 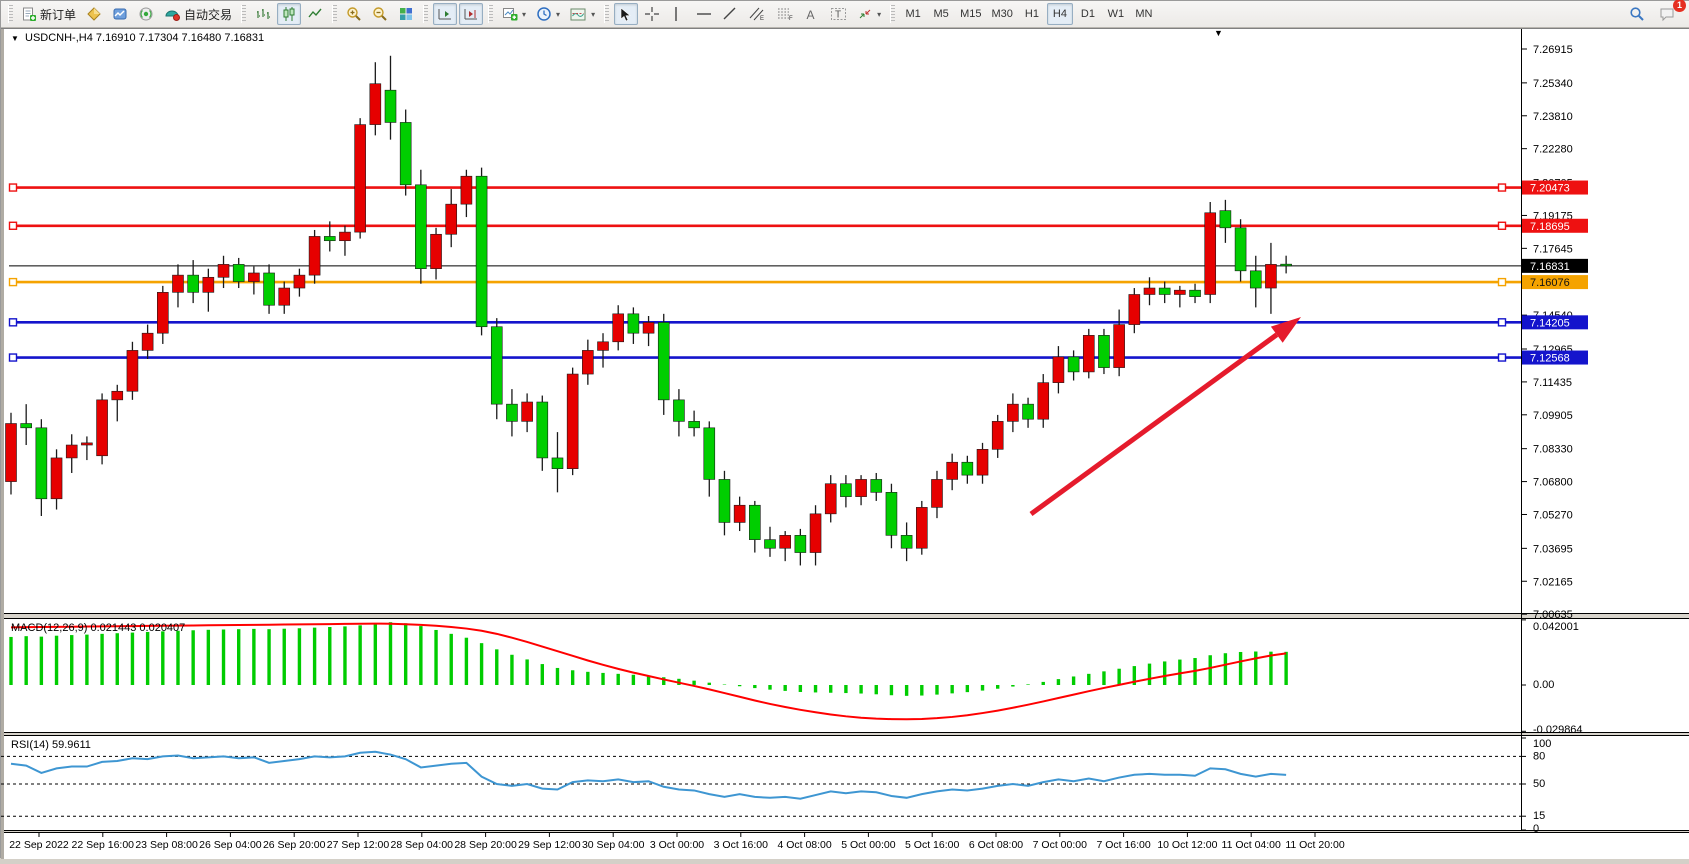 I want to click on price-tick-label: 7.08330, so click(x=1553, y=450).